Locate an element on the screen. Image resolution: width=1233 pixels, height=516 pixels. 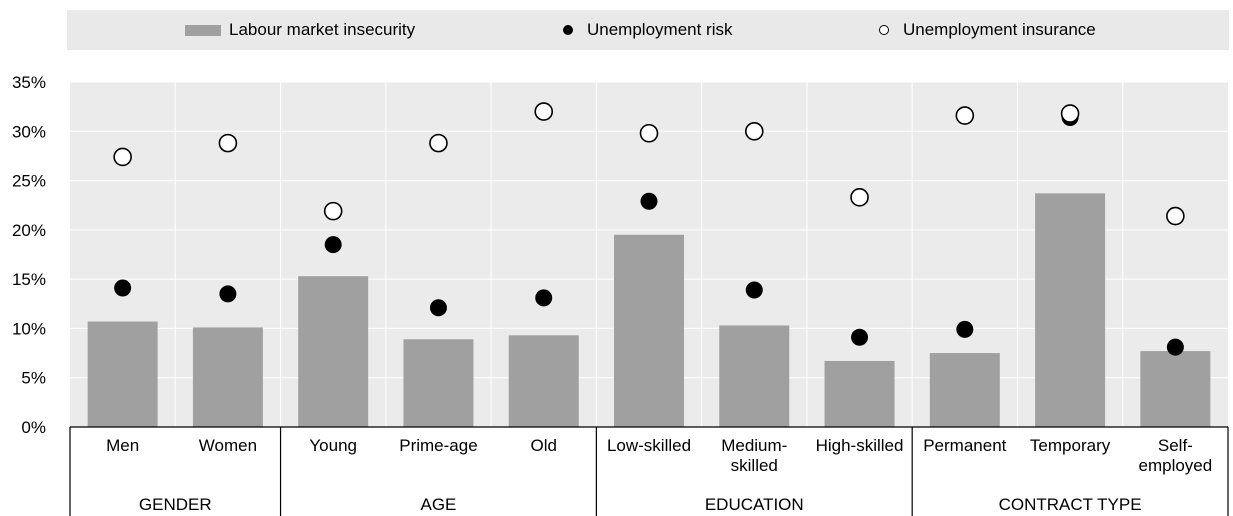
group-label: EDUCATION is located at coordinates (754, 504).